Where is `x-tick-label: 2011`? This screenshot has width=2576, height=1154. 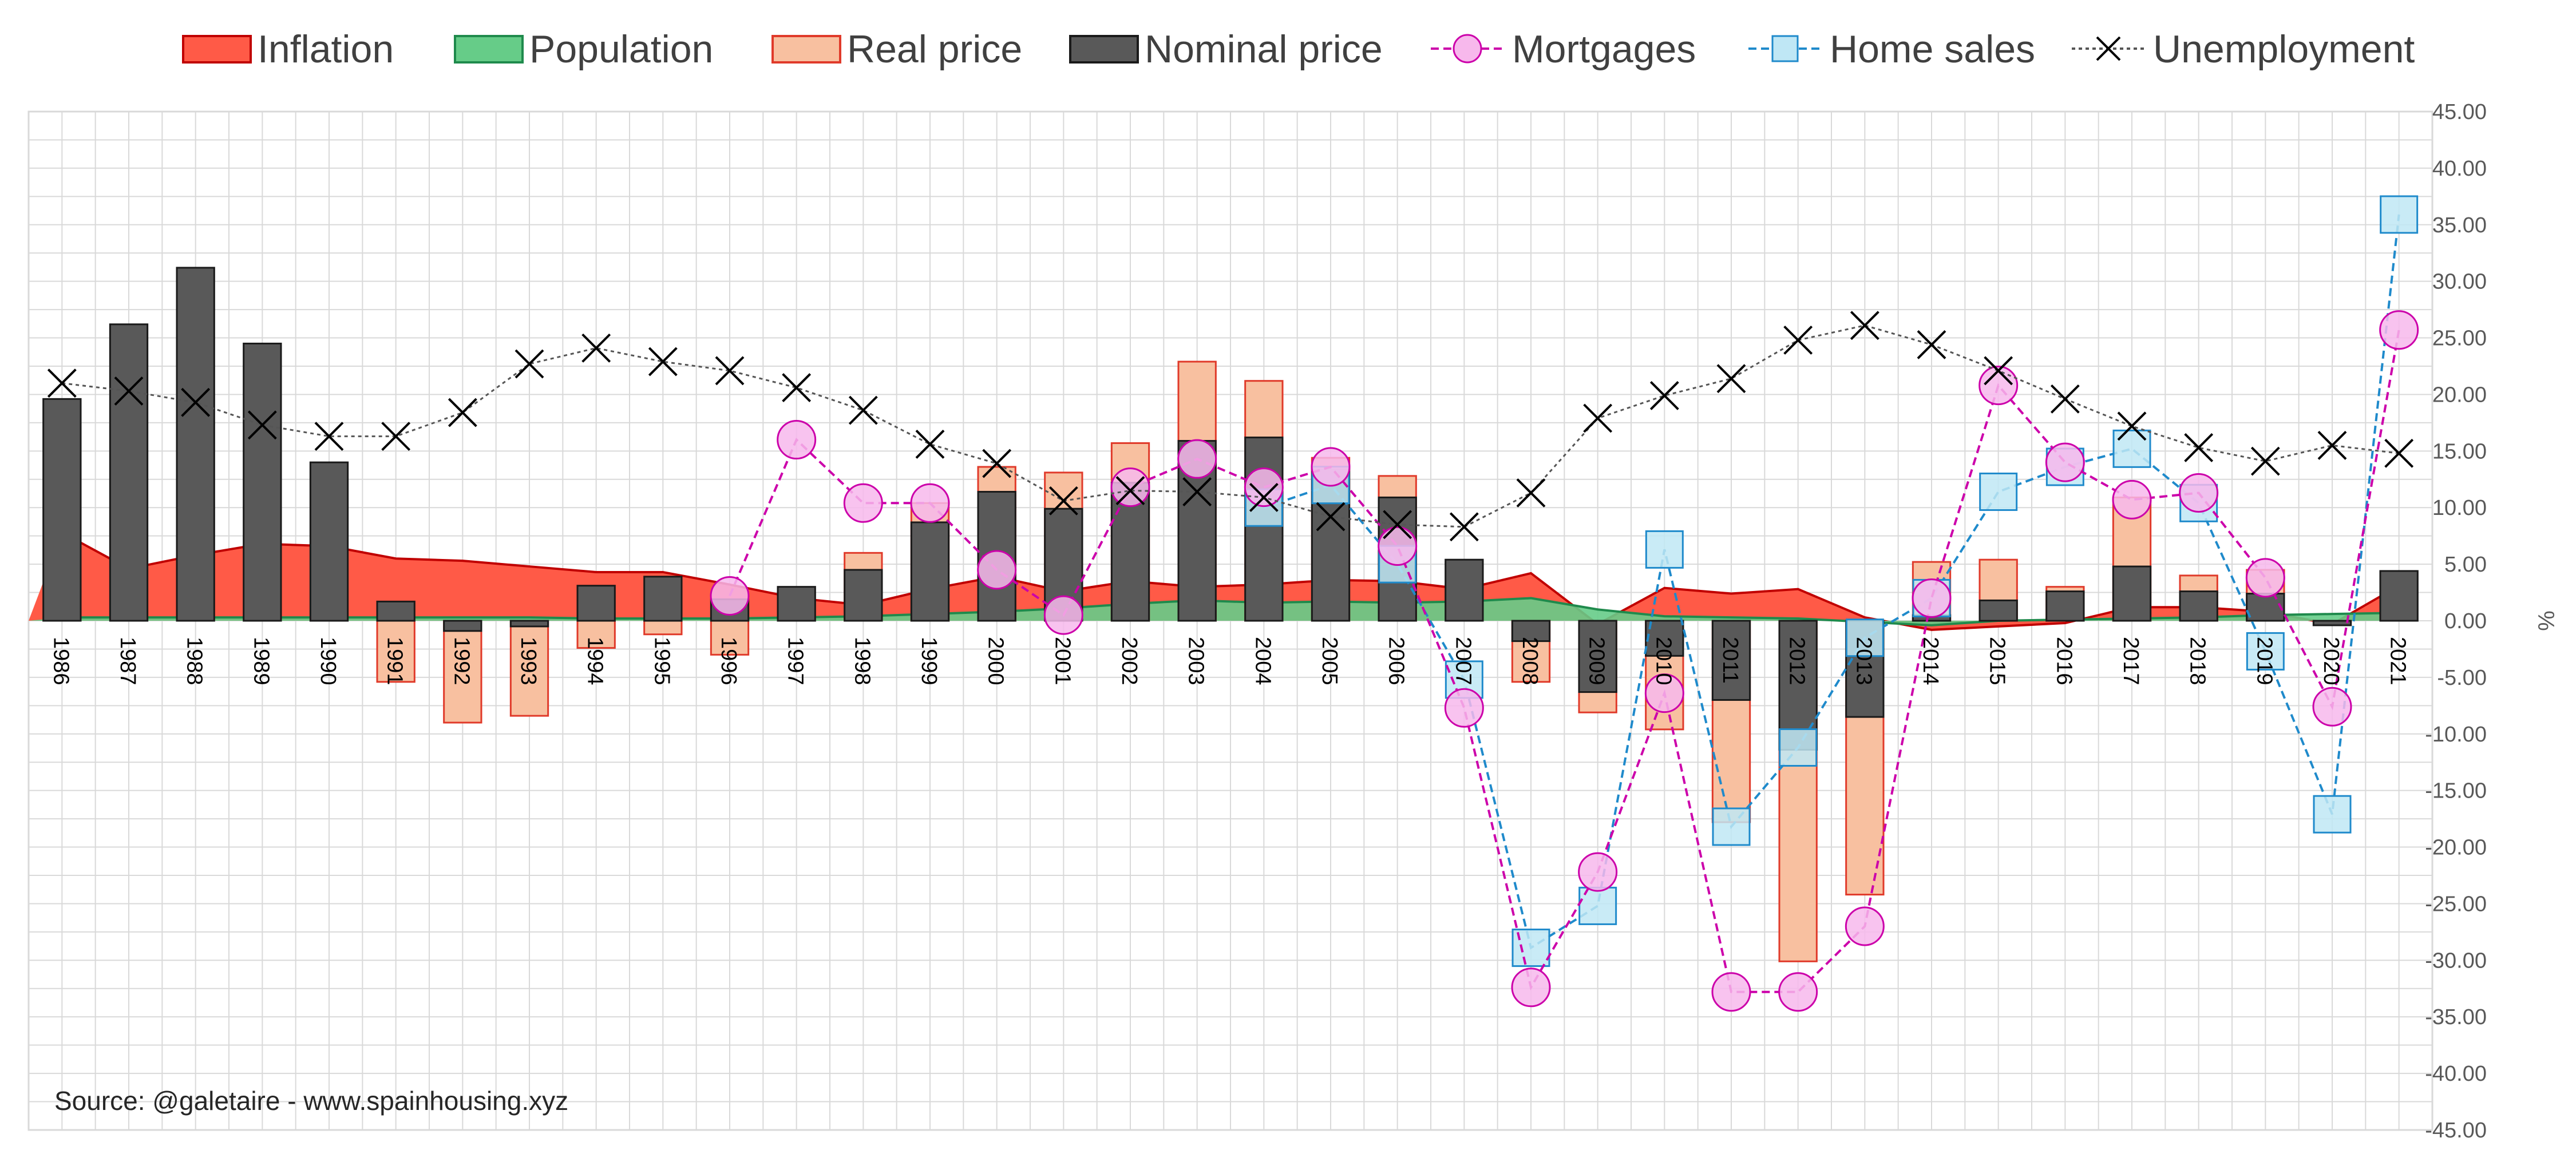
x-tick-label: 2011 is located at coordinates (1730, 660).